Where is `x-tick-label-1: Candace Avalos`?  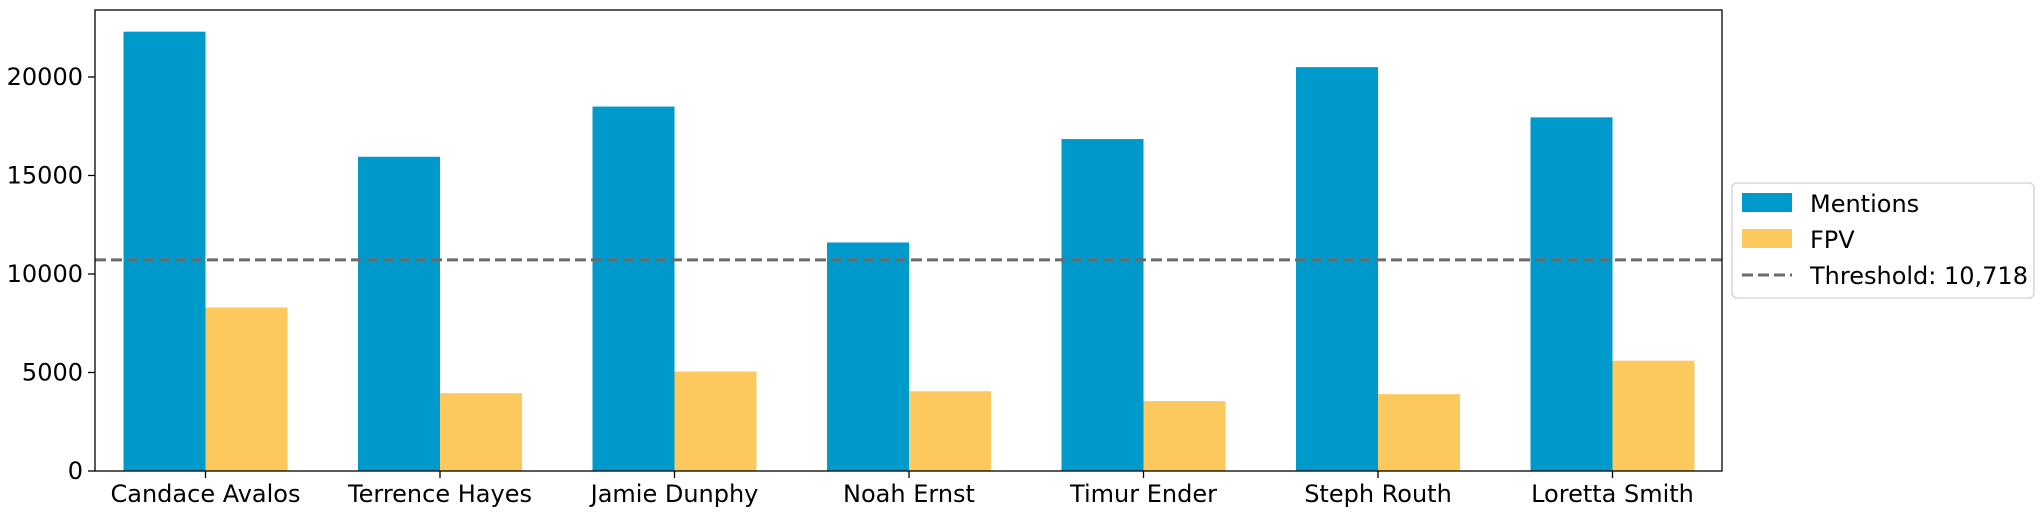
x-tick-label-1: Candace Avalos is located at coordinates (206, 494).